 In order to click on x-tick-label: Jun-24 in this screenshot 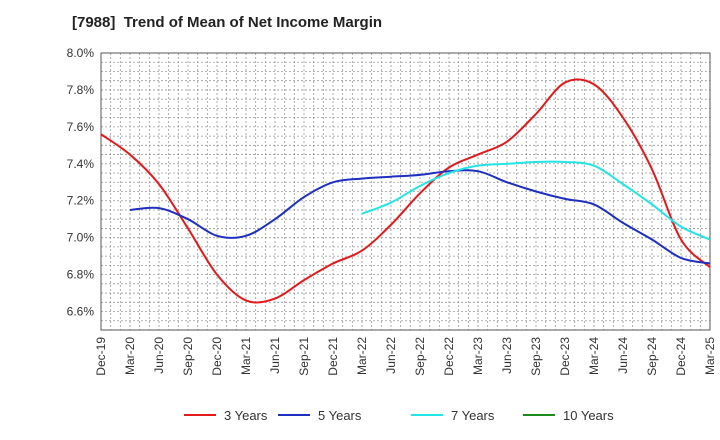, I will do `click(623, 355)`.